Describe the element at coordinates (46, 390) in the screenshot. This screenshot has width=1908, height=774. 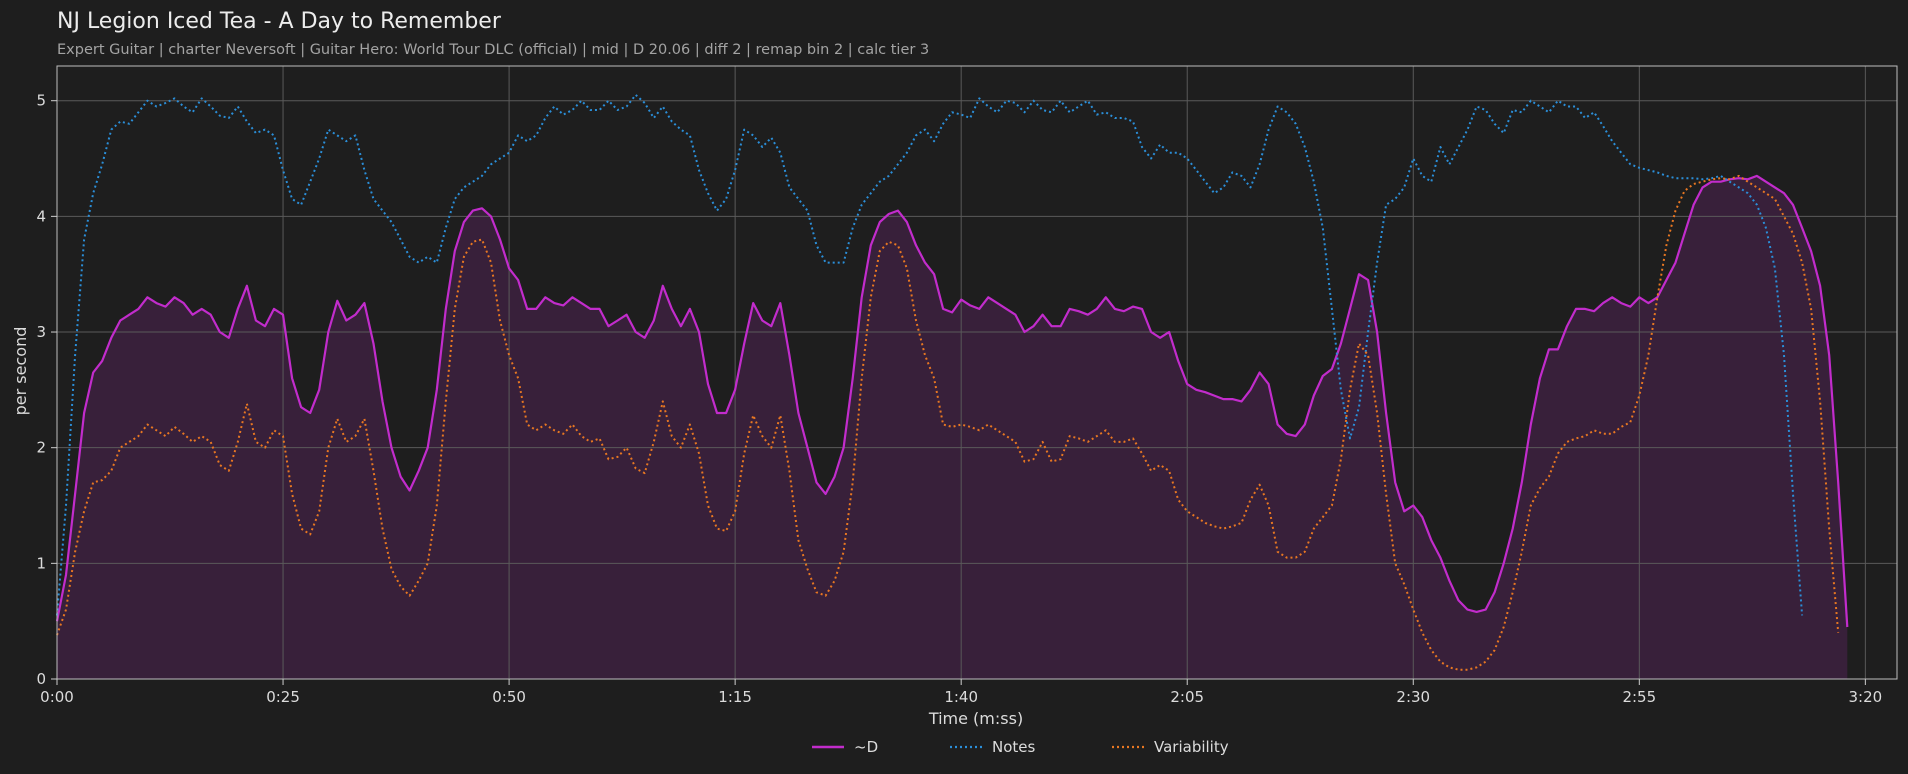
I see `y-axis-ticks: 0 1 2 3 4 5` at that location.